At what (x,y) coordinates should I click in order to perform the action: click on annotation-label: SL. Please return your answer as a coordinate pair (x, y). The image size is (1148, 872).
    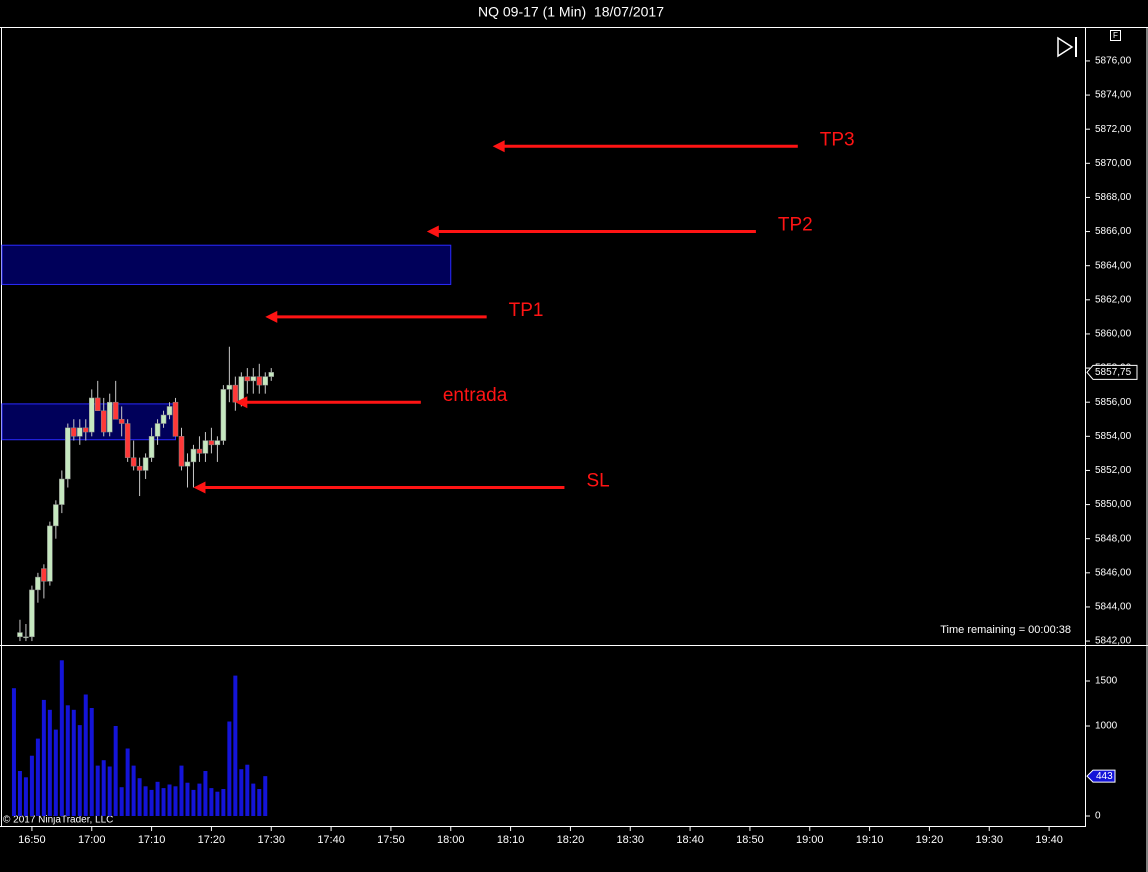
    Looking at the image, I should click on (597, 481).